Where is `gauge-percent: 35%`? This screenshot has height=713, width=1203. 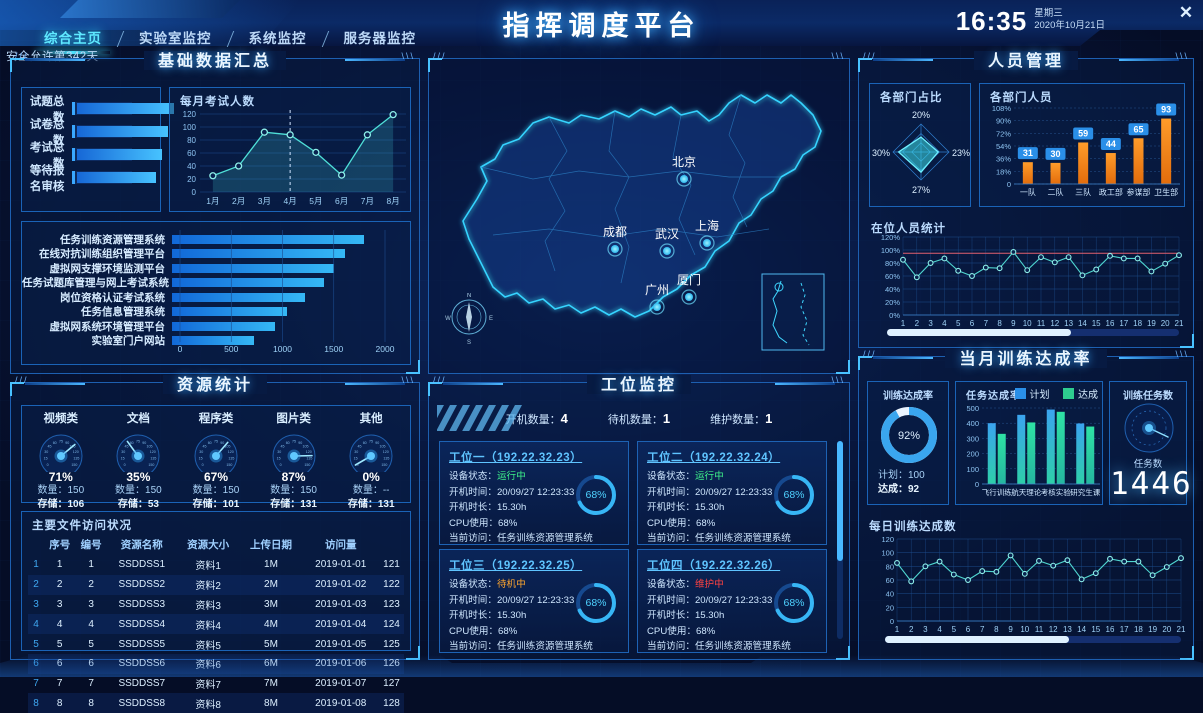 gauge-percent: 35% is located at coordinates (138, 477).